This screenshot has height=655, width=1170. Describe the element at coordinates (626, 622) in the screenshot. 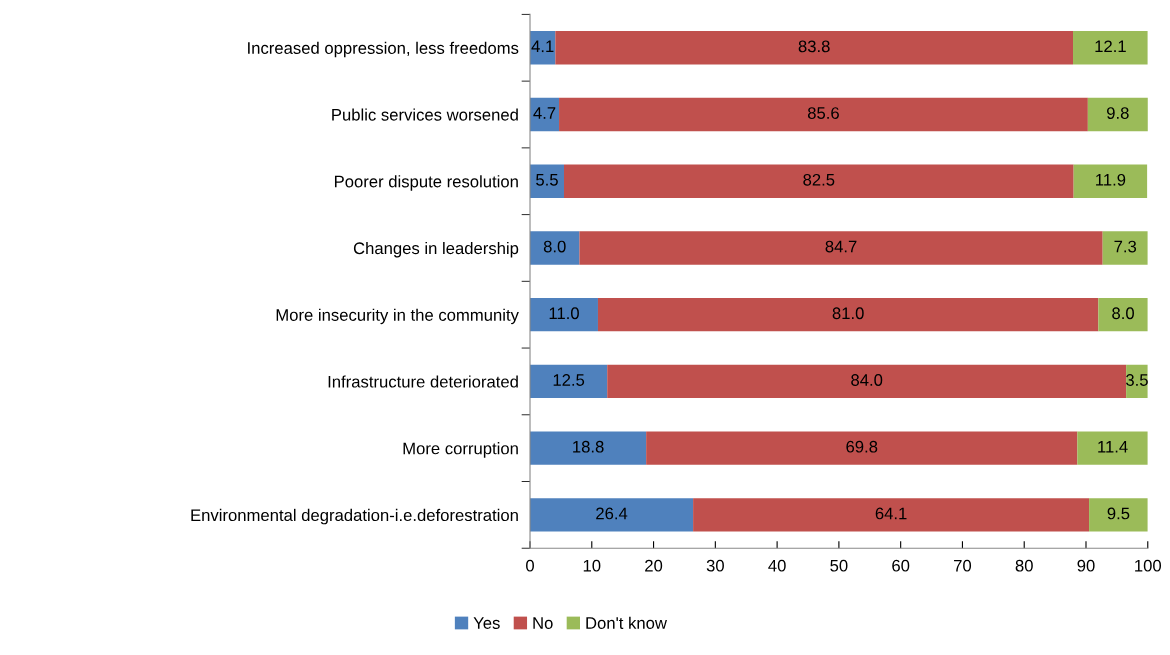

I see `legend-label: Don't know` at that location.